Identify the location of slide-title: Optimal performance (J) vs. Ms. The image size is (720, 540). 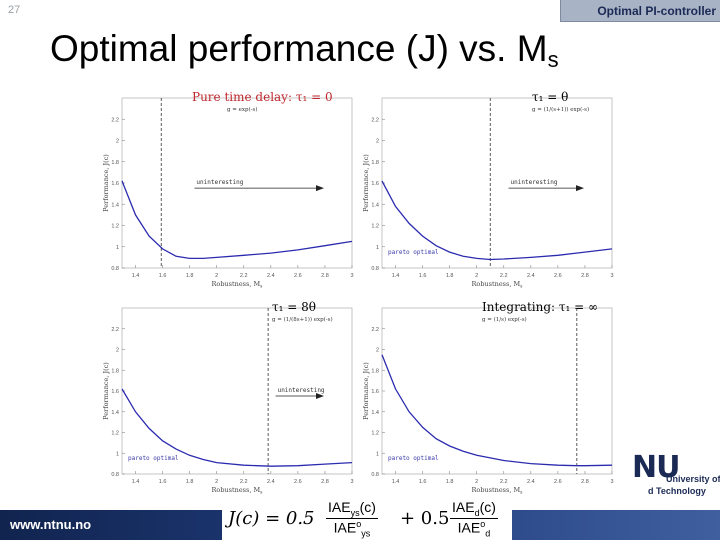
(304, 50).